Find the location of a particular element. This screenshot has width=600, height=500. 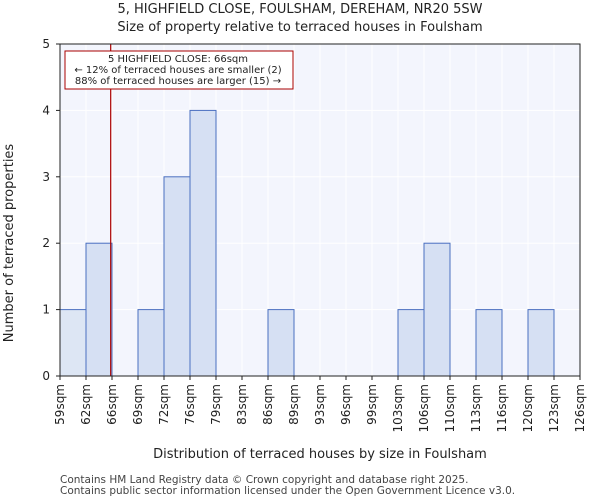

y-ticks: 0 1 2 3 4 5 is located at coordinates (51, 210).